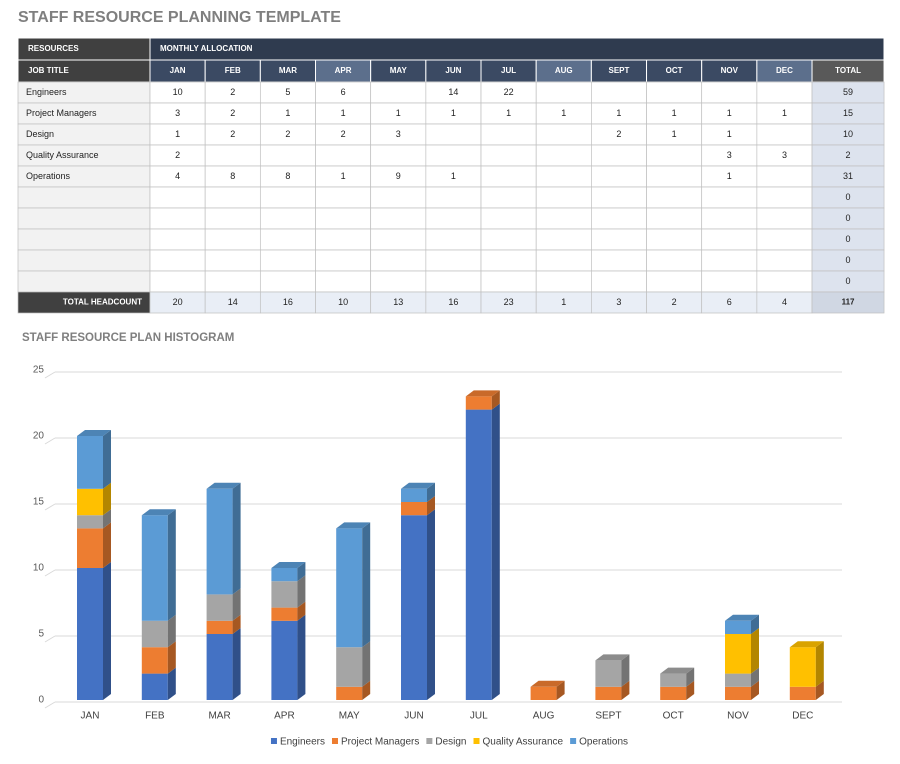 This screenshot has height=764, width=900. What do you see at coordinates (398, 134) in the screenshot?
I see `cell-text: 3` at bounding box center [398, 134].